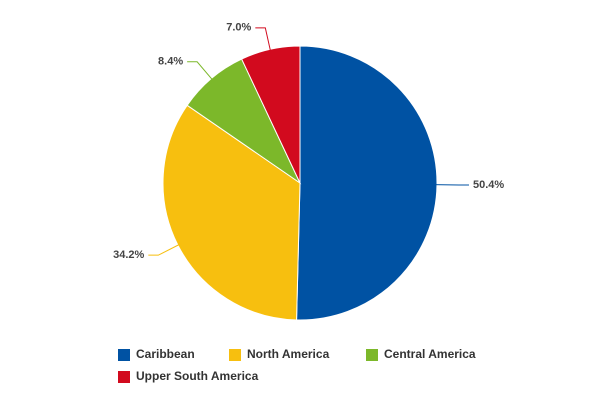  Describe the element at coordinates (165, 354) in the screenshot. I see `legend-label: Caribbean` at that location.